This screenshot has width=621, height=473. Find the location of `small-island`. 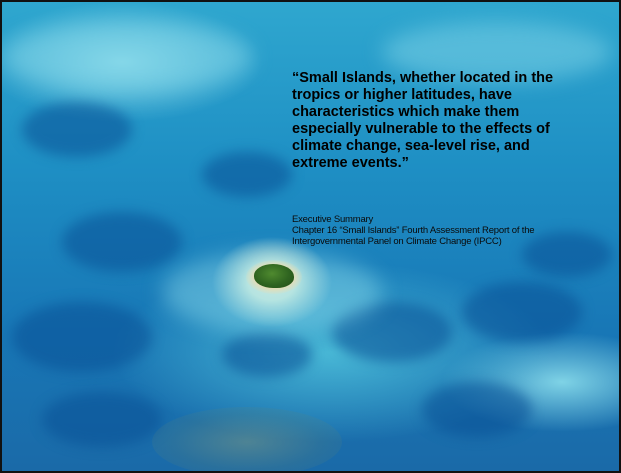

small-island is located at coordinates (274, 277).